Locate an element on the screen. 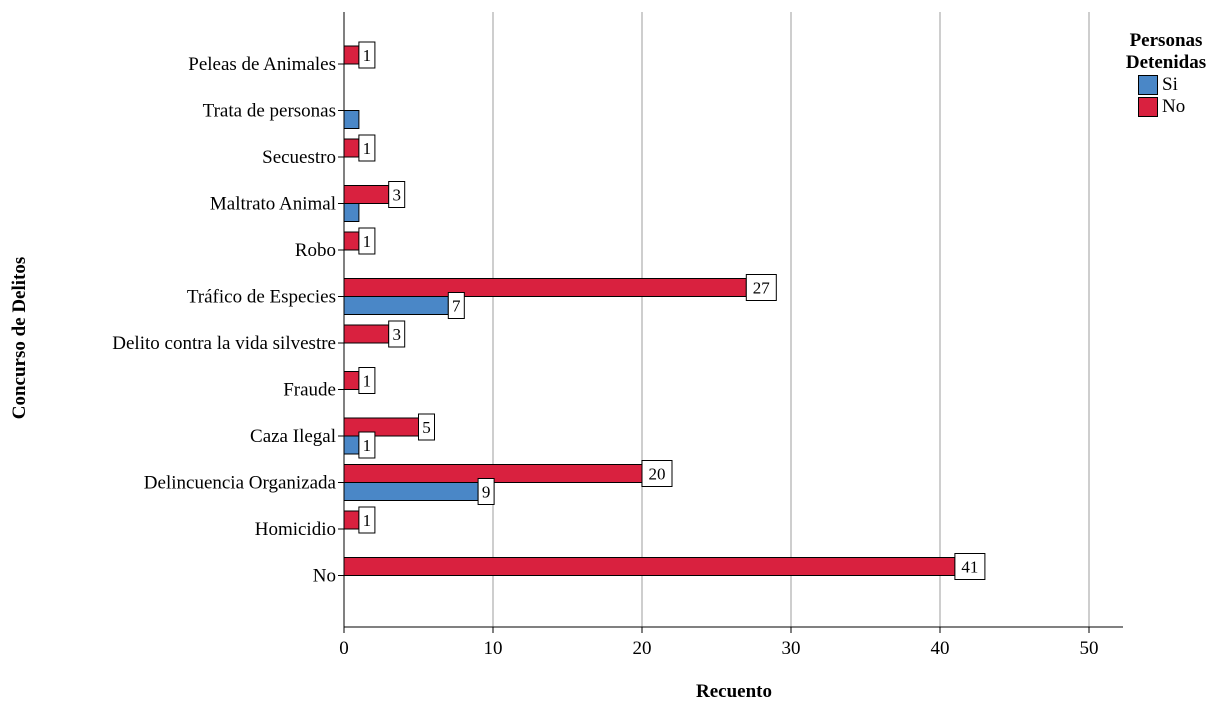  category-label-1: Trata de personas is located at coordinates (269, 111).